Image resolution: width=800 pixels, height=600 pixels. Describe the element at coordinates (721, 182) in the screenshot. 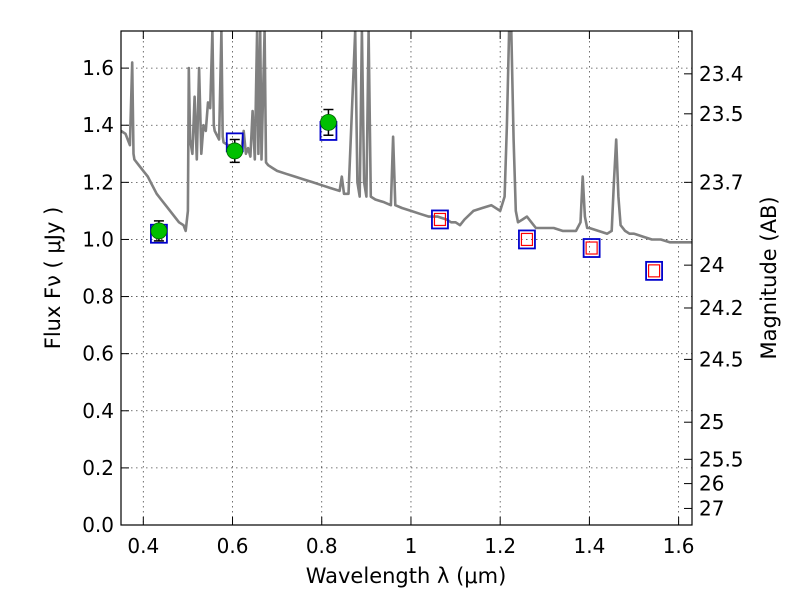

I see `mag-tick-label: 23.7` at that location.